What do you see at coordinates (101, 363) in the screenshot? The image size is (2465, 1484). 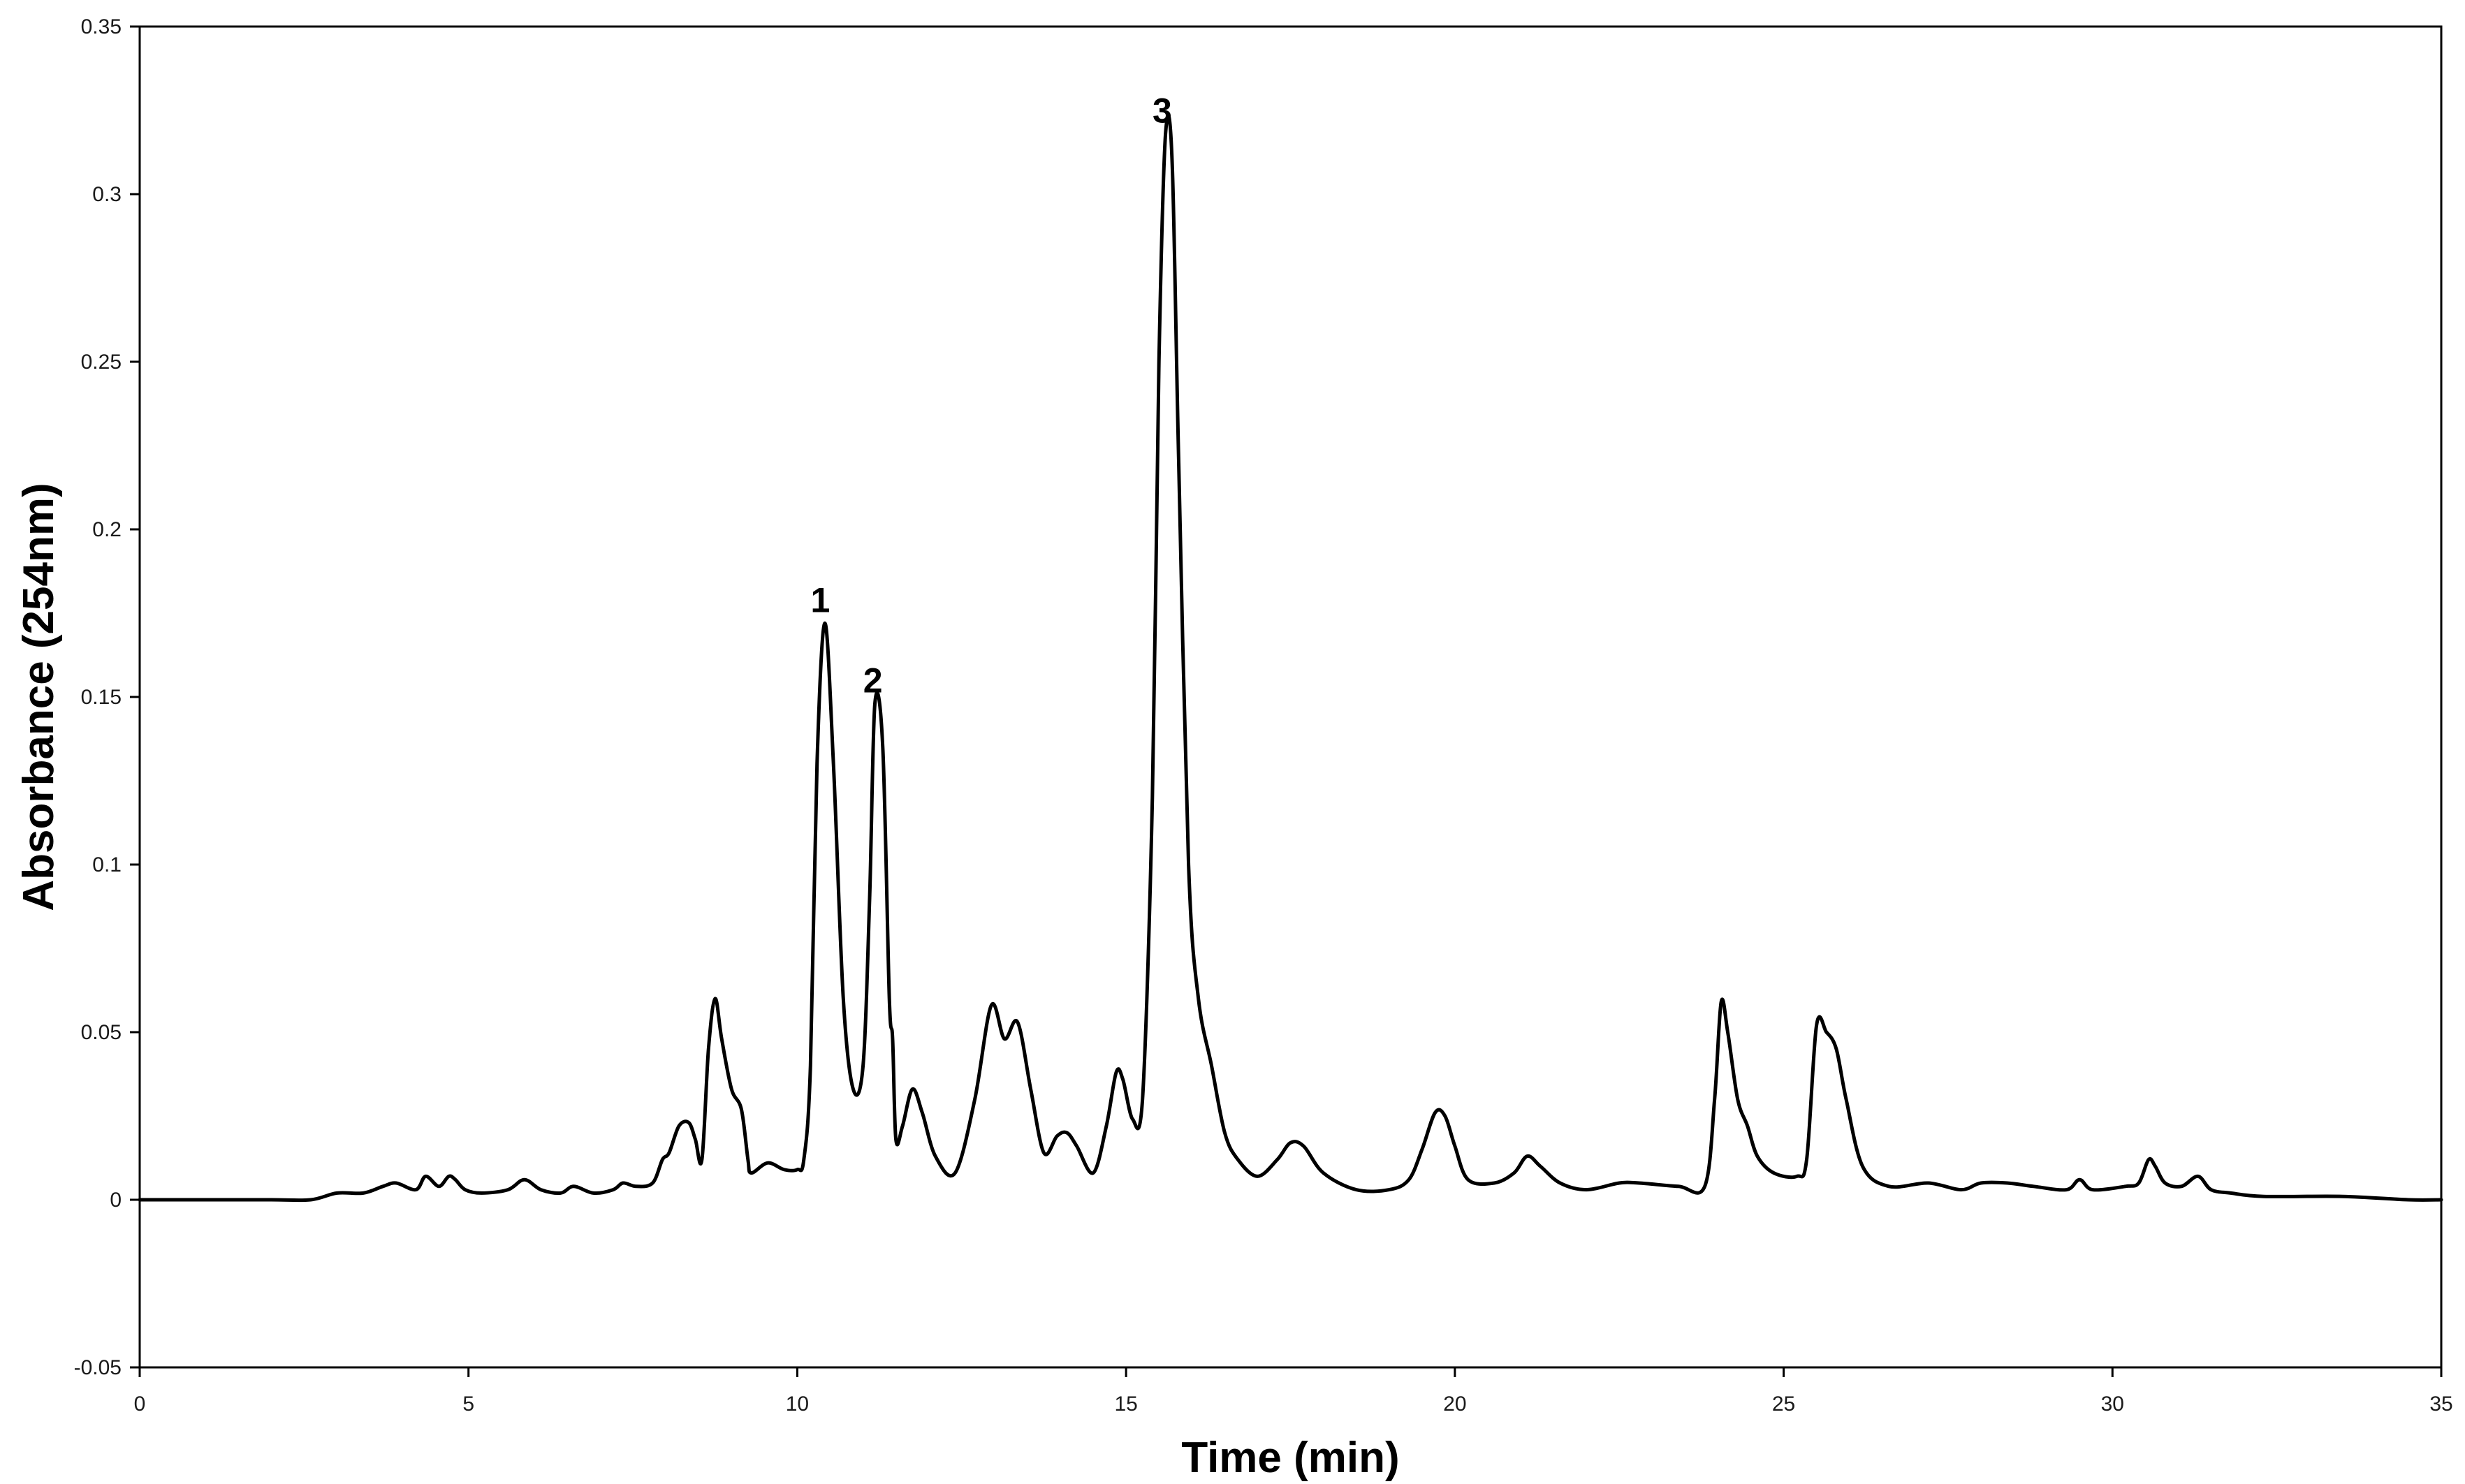 I see `y-tick-label: 0.25` at bounding box center [101, 363].